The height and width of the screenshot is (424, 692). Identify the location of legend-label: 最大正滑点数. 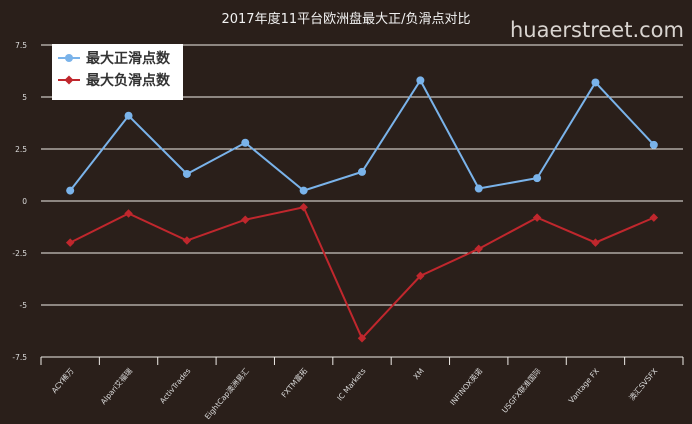
(128, 59).